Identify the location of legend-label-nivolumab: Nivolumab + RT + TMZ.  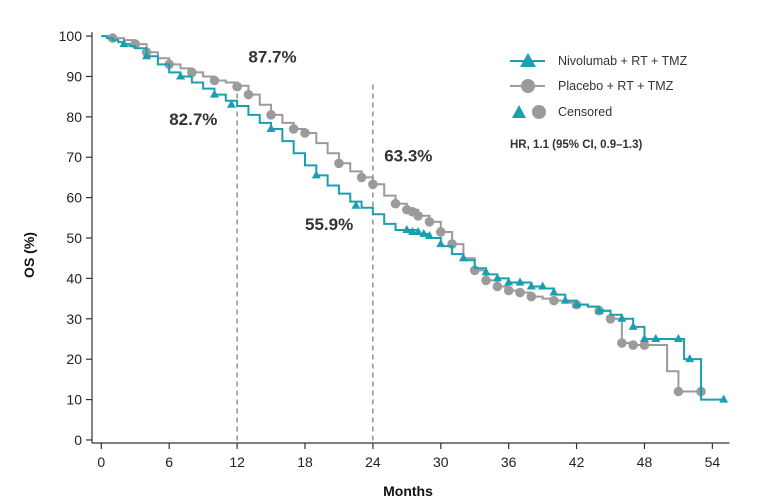
(623, 61).